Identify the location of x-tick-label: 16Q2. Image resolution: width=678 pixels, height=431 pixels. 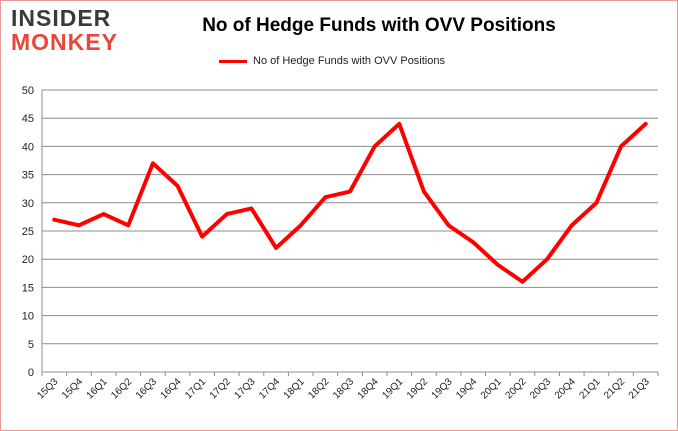
(121, 388).